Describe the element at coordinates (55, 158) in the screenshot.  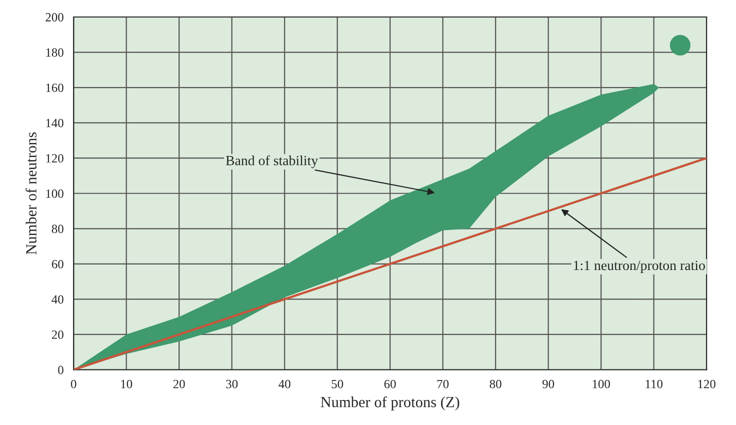
I see `y-tick-label: 120` at that location.